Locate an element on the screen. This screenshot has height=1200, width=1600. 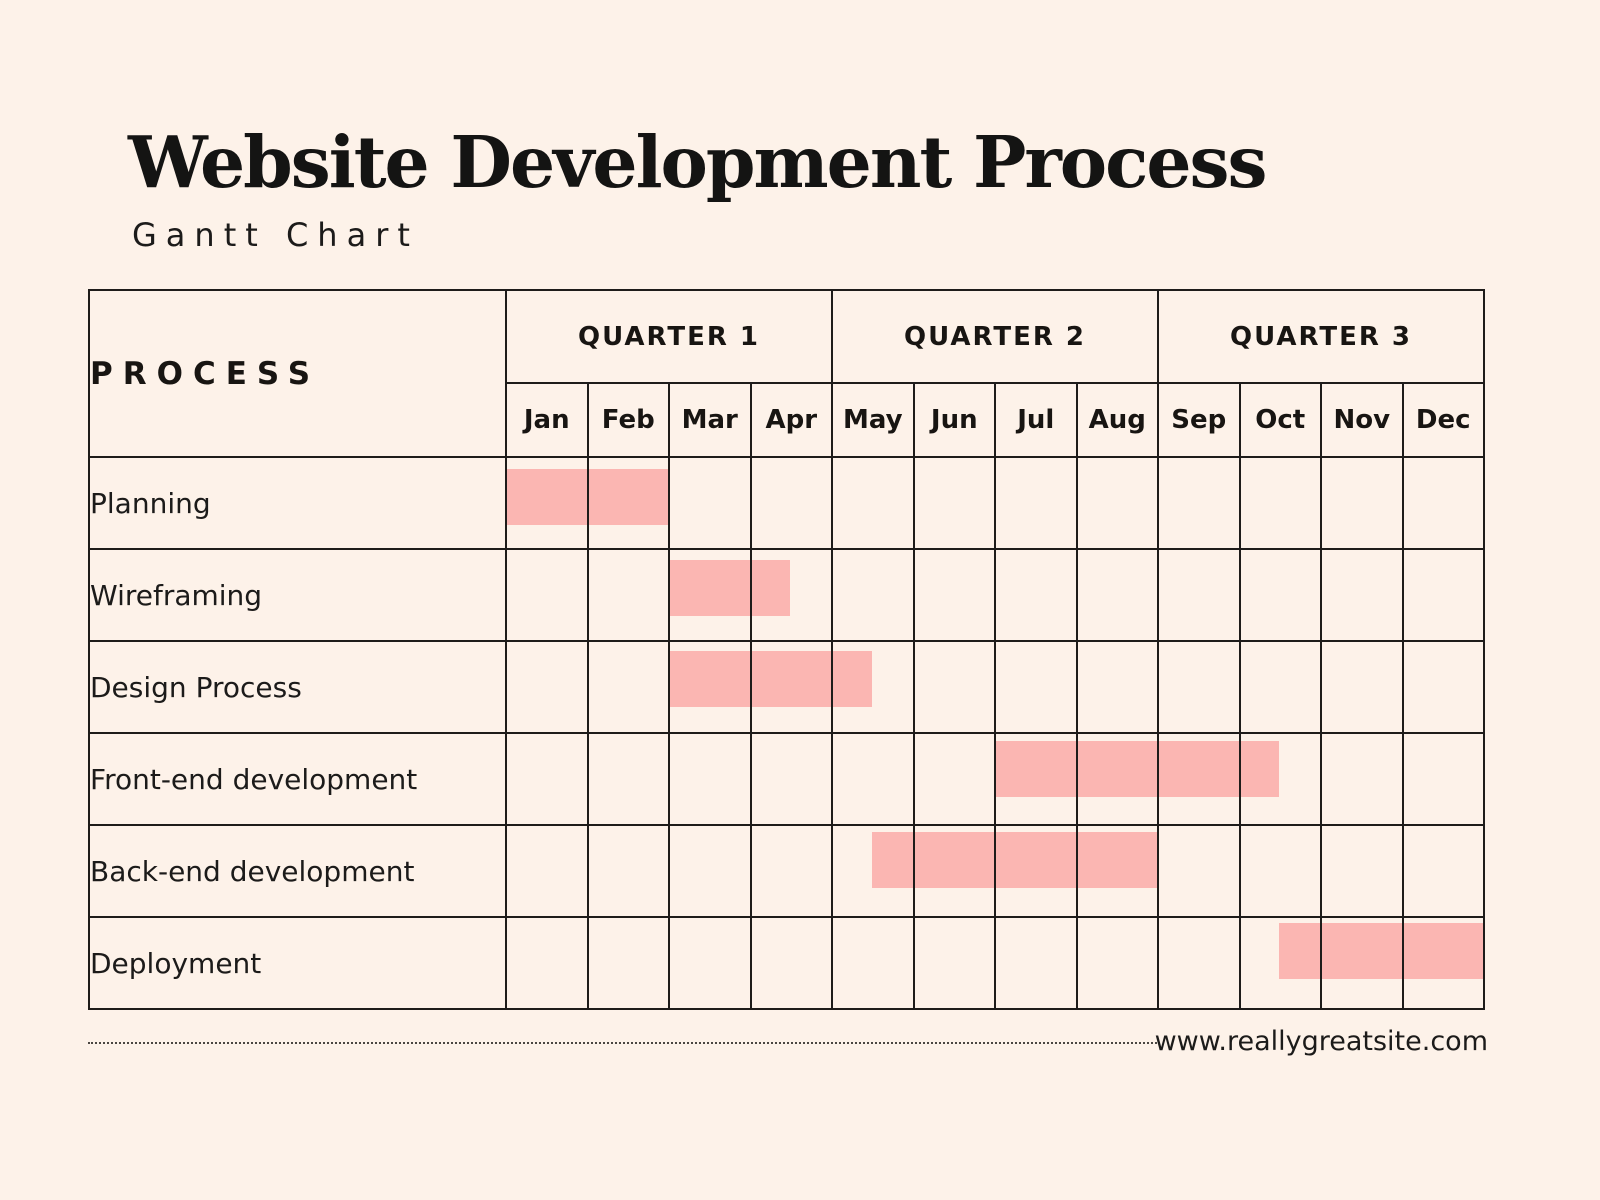
month-header-mar: Mar is located at coordinates (710, 420).